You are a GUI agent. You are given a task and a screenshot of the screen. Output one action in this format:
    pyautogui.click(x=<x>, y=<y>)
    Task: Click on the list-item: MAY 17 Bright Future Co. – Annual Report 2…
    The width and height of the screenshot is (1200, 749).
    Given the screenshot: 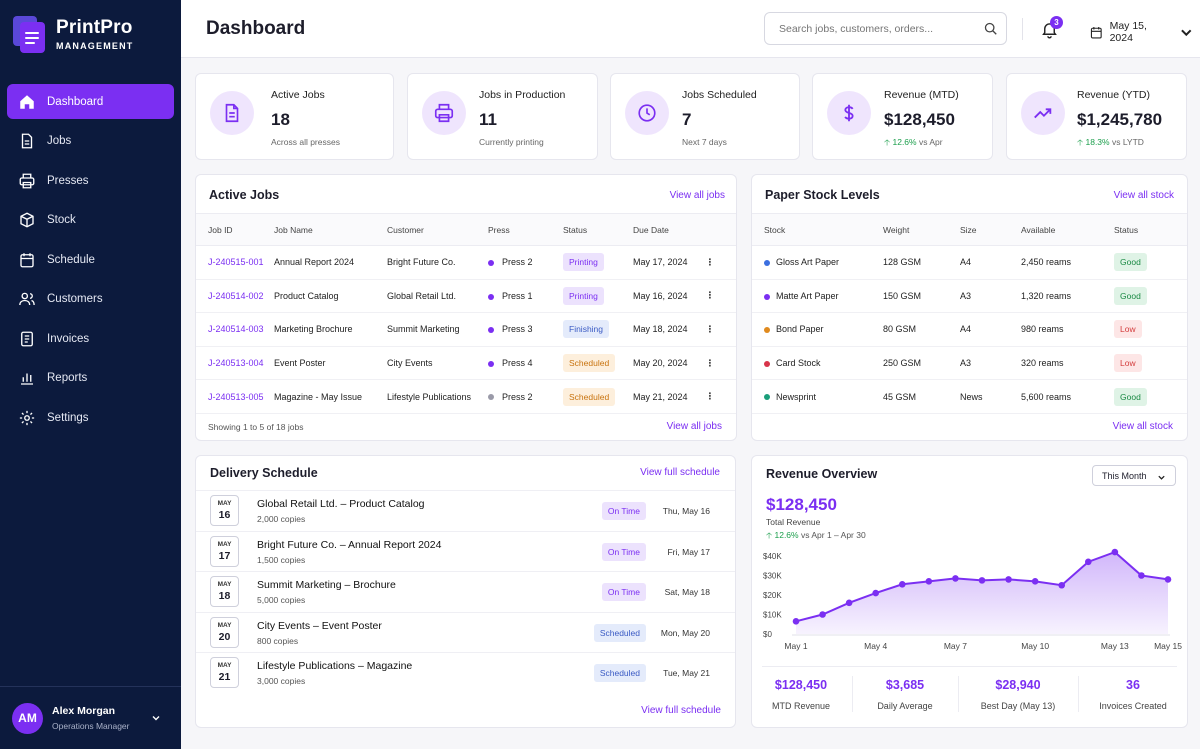 What is the action you would take?
    pyautogui.click(x=465, y=551)
    